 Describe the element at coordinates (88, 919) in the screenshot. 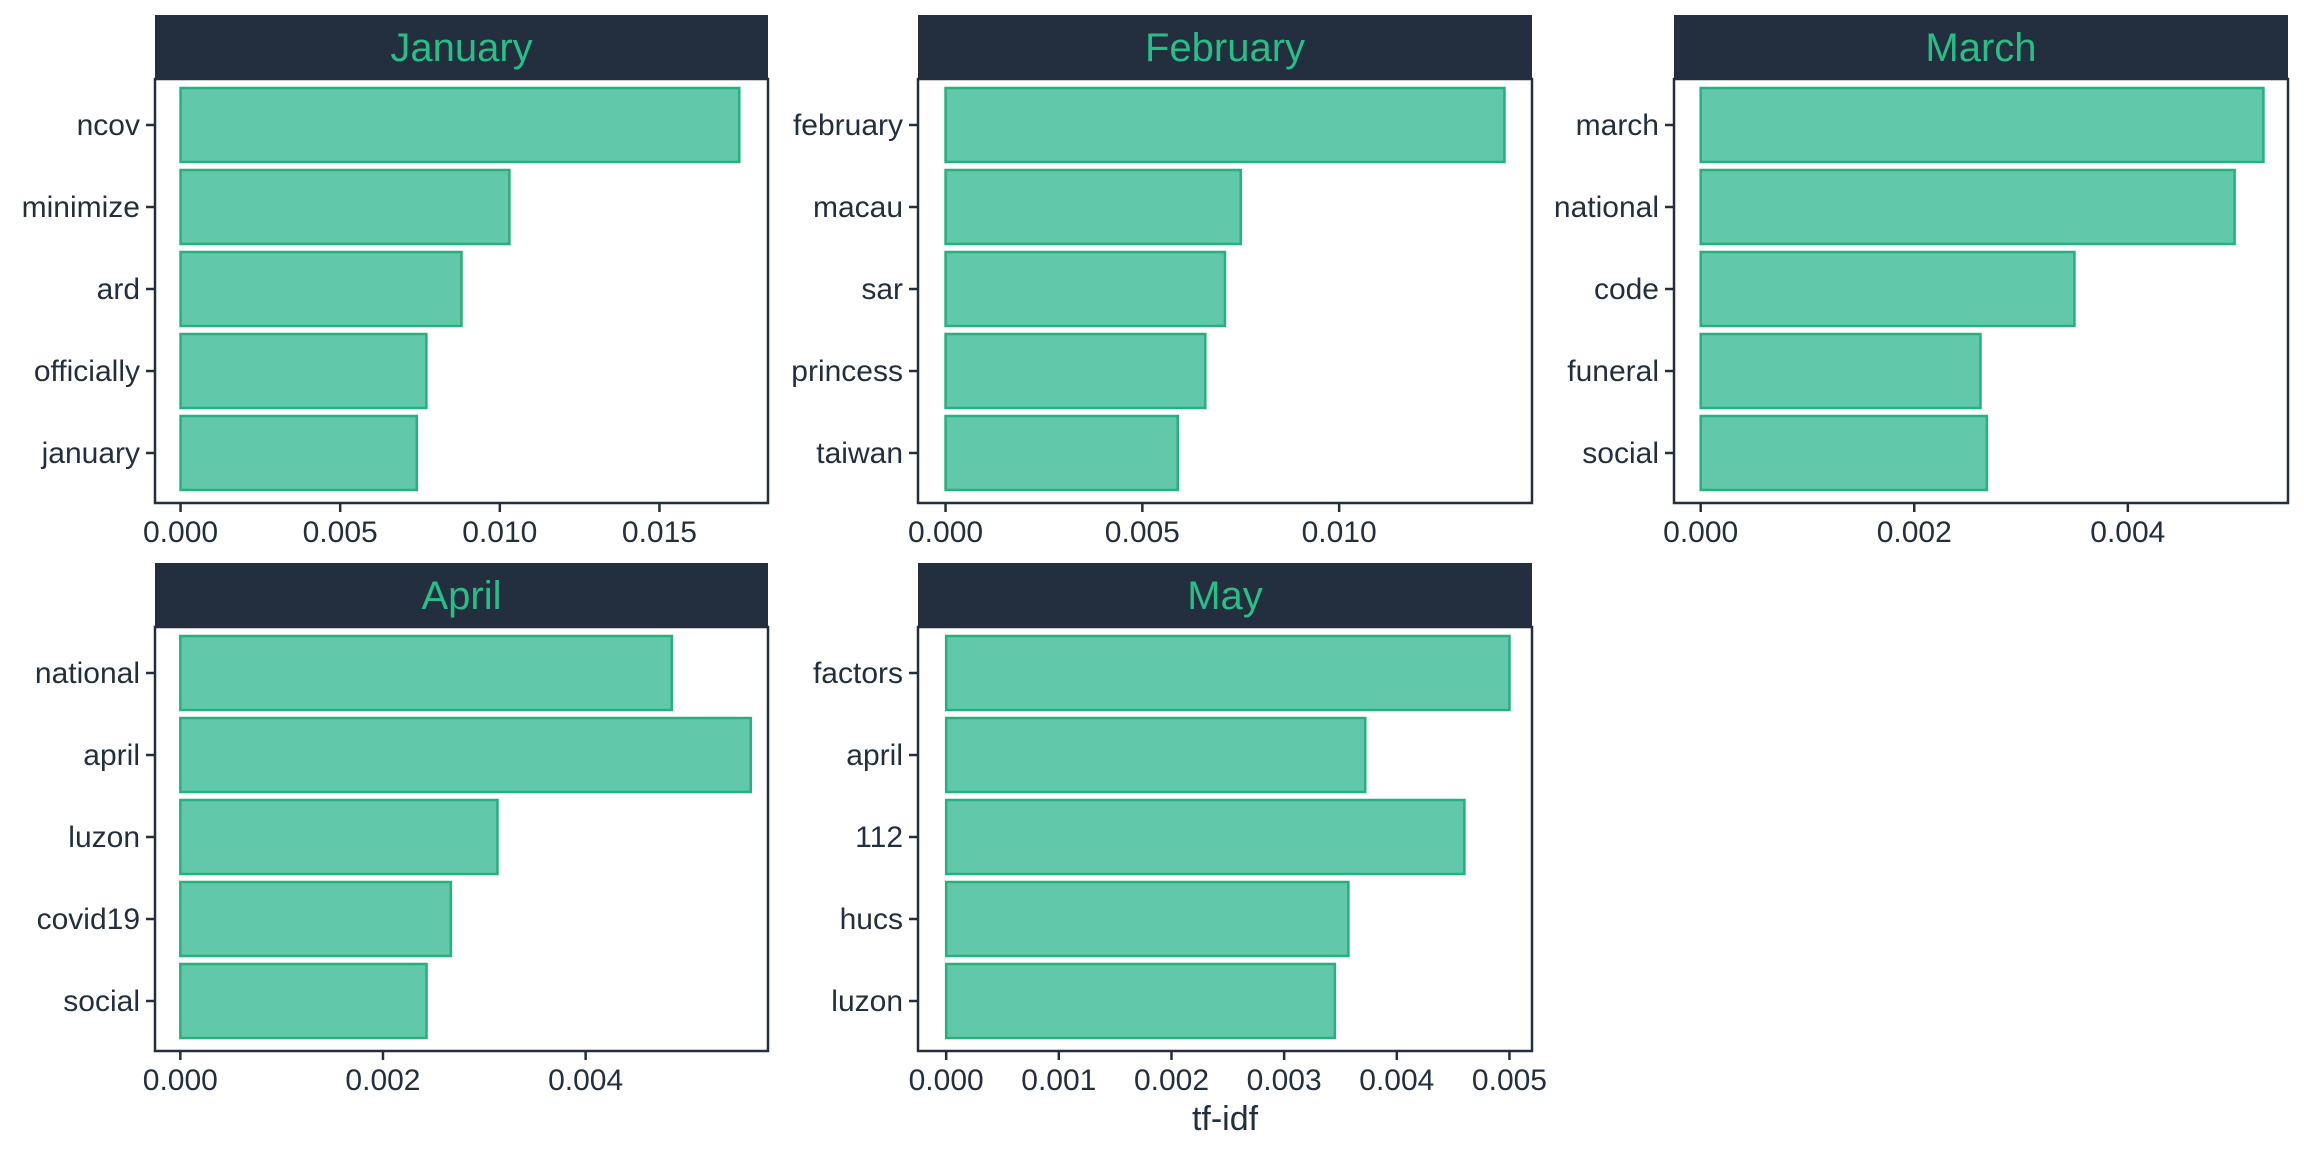

I see `y-tick-label: covid19` at that location.